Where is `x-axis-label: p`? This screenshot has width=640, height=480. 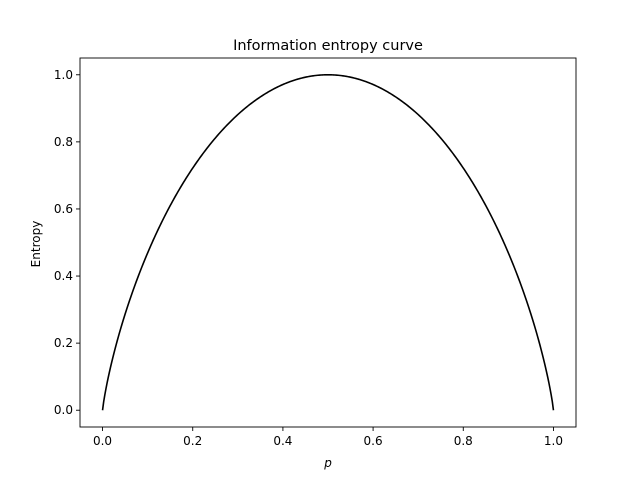
x-axis-label: p is located at coordinates (327, 463).